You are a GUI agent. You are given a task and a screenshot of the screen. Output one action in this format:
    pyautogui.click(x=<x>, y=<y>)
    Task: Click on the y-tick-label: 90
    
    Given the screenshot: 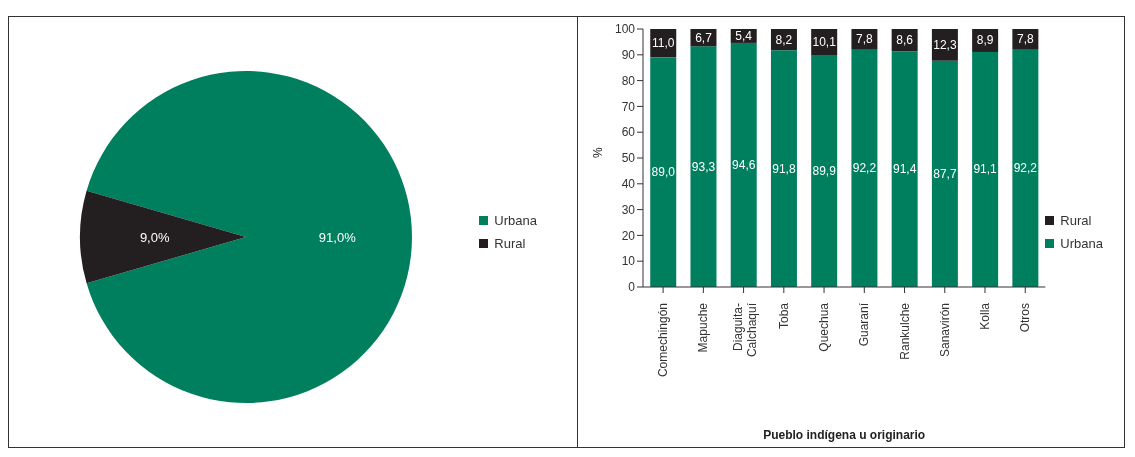 What is the action you would take?
    pyautogui.click(x=628, y=55)
    